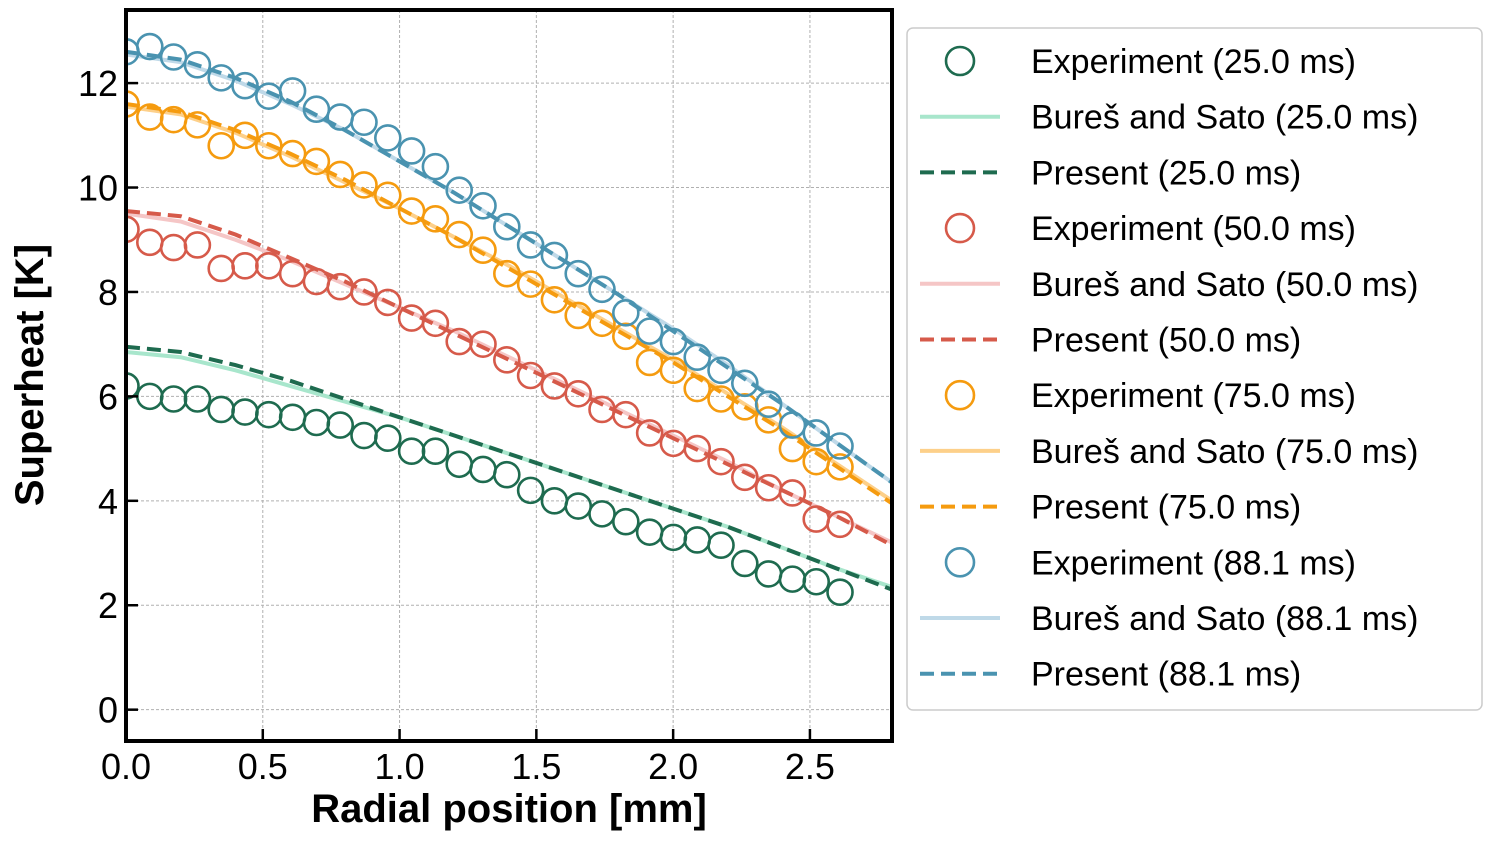  Describe the element at coordinates (108, 292) in the screenshot. I see `y-tick-label: 8` at that location.